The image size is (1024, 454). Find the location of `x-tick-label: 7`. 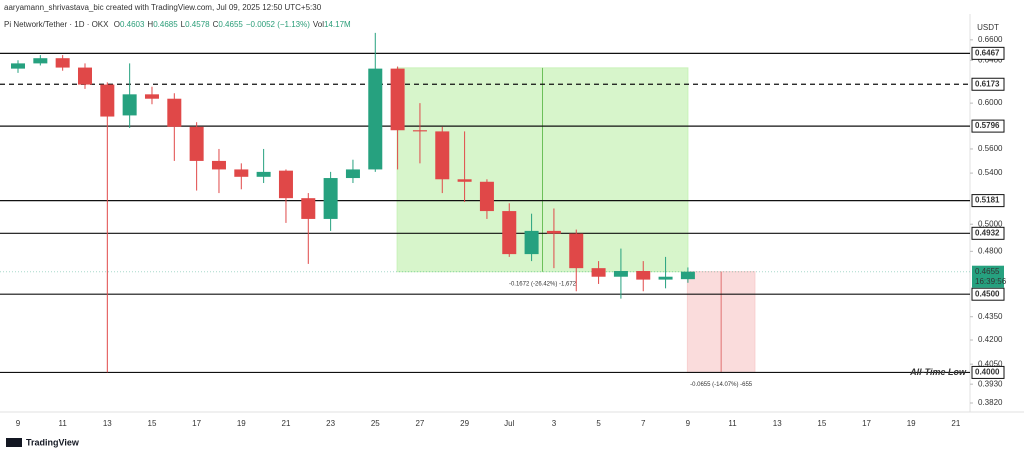

x-tick-label: 7 is located at coordinates (643, 423).